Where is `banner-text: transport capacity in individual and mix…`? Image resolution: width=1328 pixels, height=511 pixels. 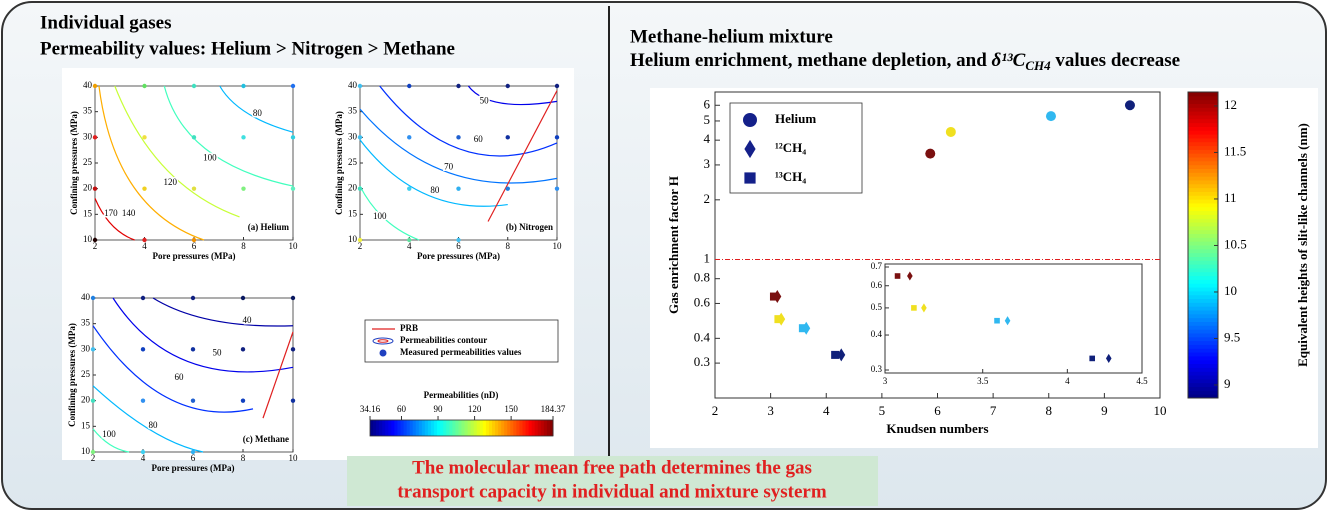 banner-text: transport capacity in individual and mix… is located at coordinates (611, 491).